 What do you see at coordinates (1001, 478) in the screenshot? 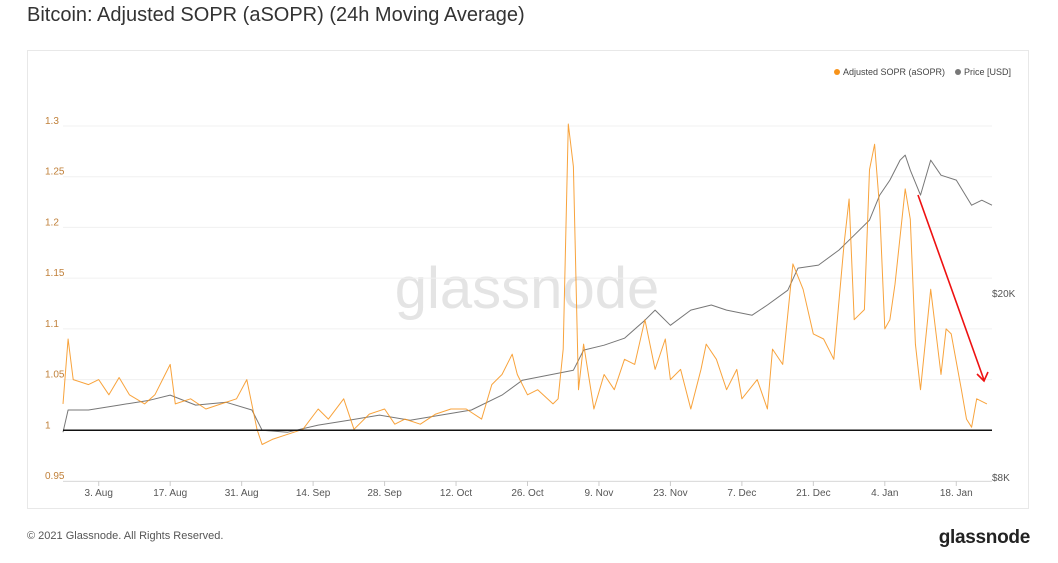
I see `y-right-tick-label: $8K` at bounding box center [1001, 478].